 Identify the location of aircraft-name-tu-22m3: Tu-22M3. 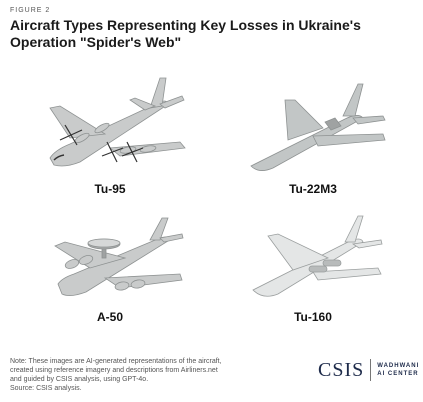
(313, 189).